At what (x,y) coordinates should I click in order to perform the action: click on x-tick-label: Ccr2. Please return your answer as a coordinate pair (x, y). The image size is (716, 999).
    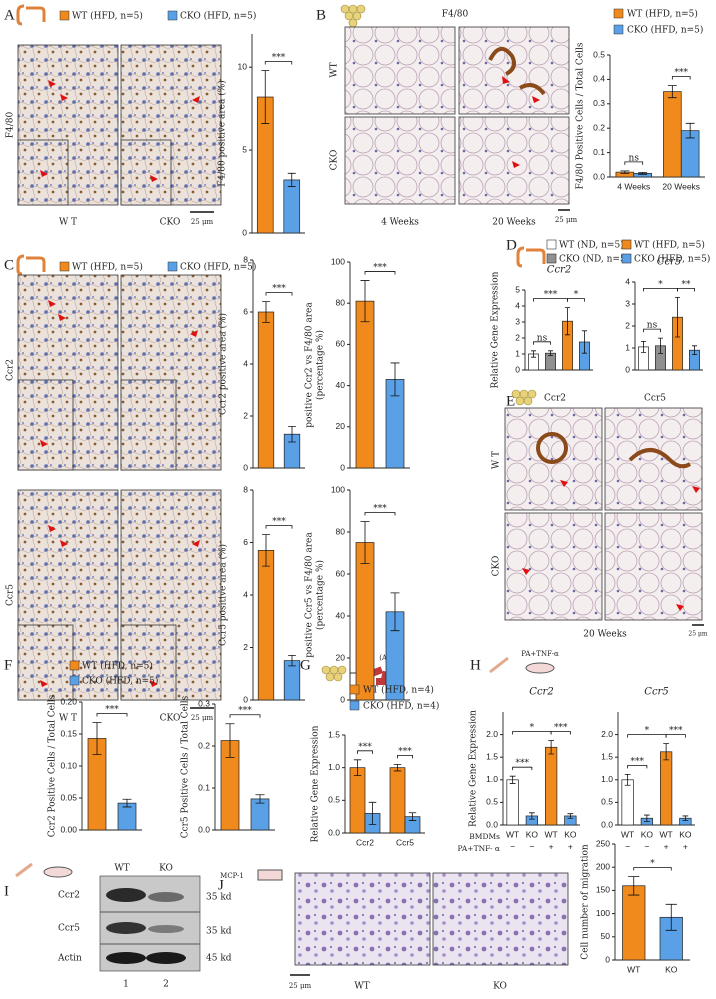
    Looking at the image, I should click on (365, 842).